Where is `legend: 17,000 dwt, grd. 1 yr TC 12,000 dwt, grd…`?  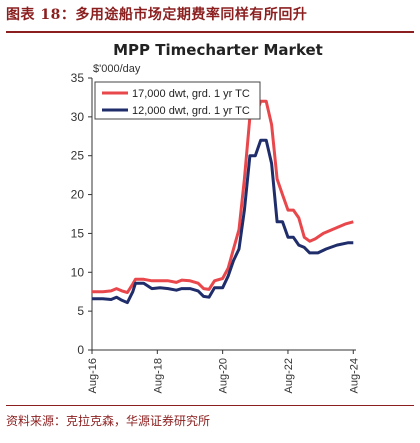
legend: 17,000 dwt, grd. 1 yr TC 12,000 dwt, grd… is located at coordinates (177, 100).